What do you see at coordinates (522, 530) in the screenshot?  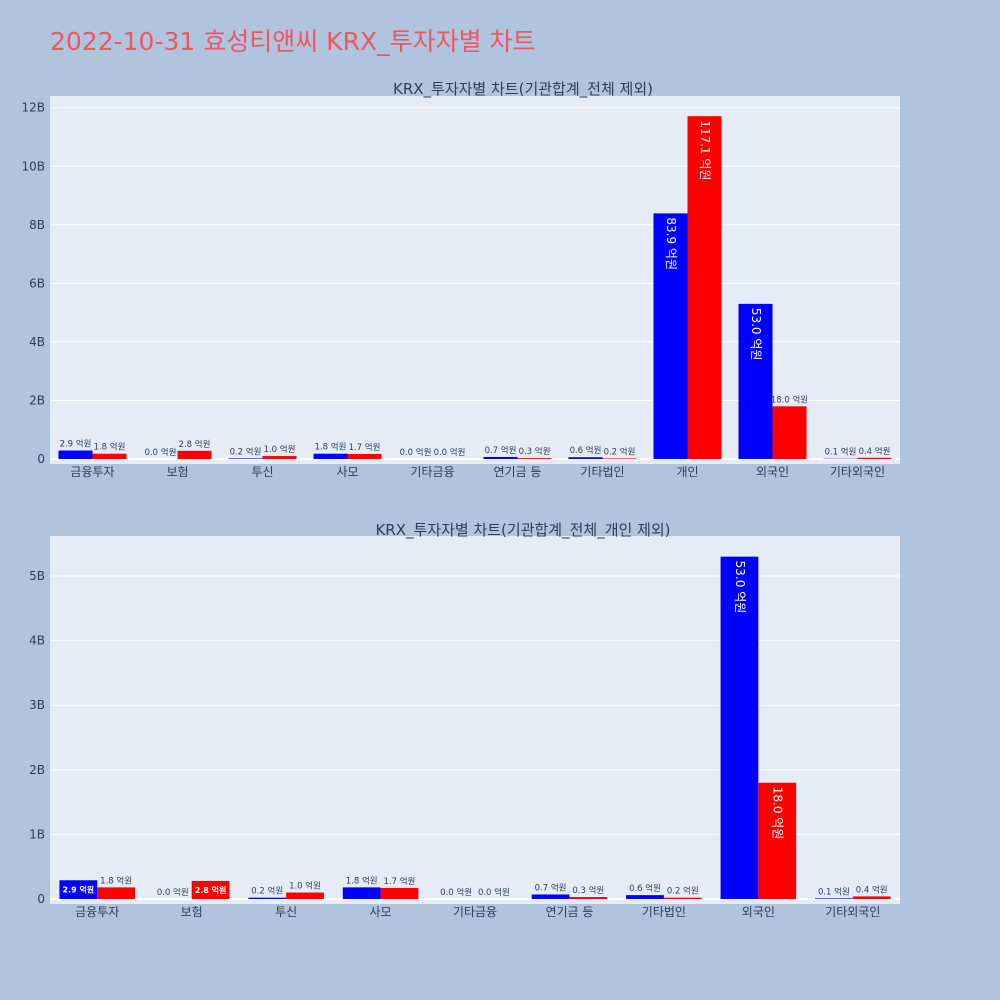 I see `chart-title: KRX_투자자별 차트(기관합계_전체_개인 제외)` at bounding box center [522, 530].